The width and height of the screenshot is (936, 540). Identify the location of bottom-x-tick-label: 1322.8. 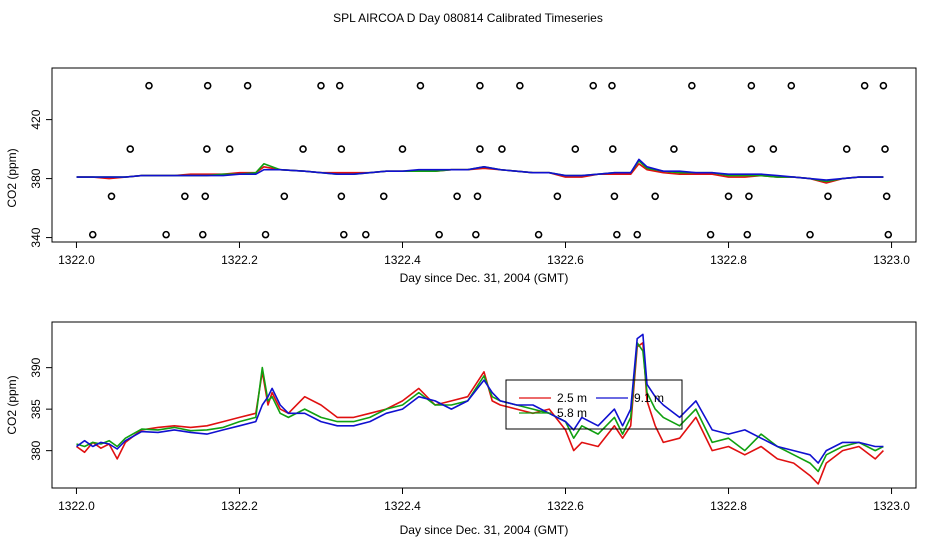
(728, 506).